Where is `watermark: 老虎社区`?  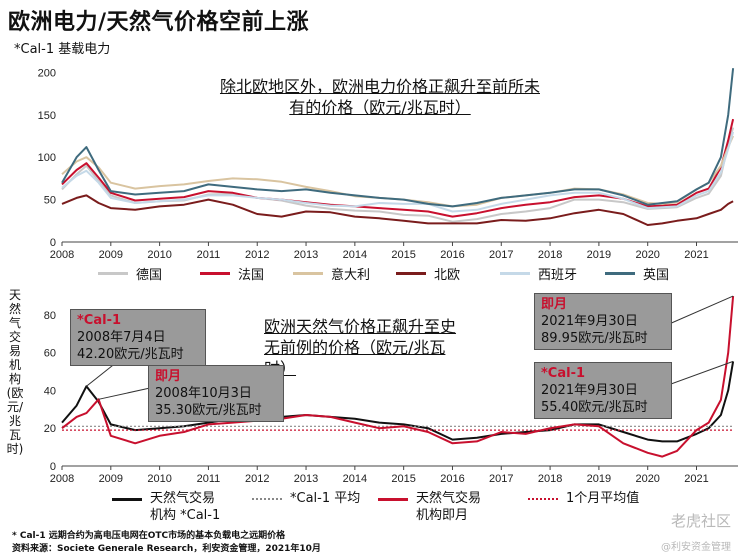
watermark: 老虎社区 is located at coordinates (700, 521).